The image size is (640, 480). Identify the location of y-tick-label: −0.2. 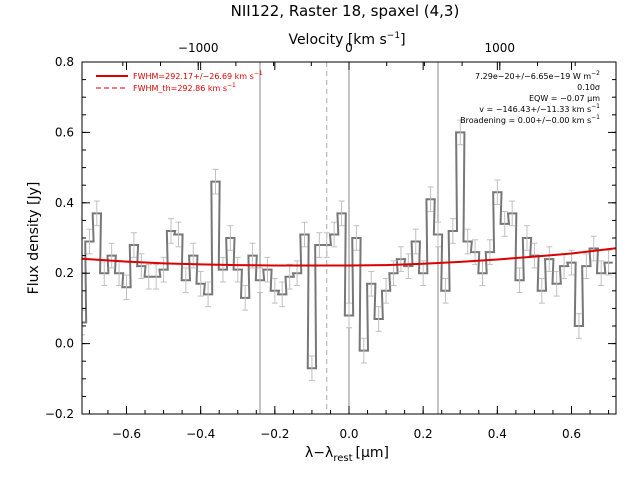
(59, 414).